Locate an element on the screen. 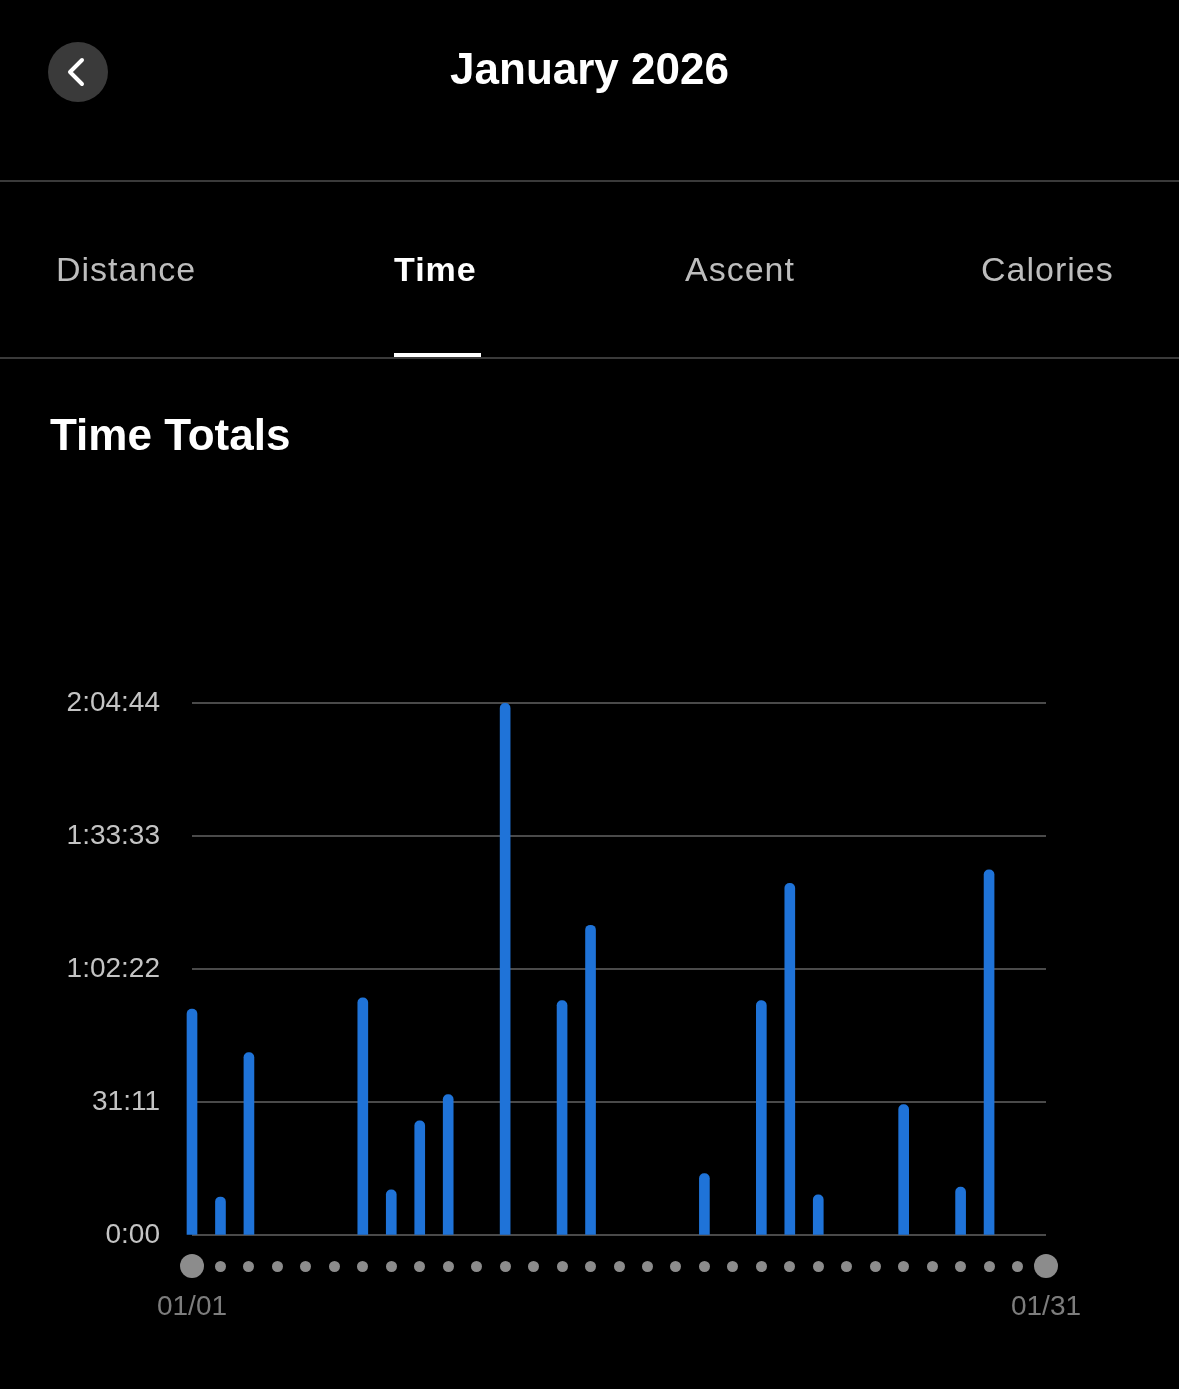 The image size is (1179, 1389). x-tick-label: 01/01 is located at coordinates (192, 1305).